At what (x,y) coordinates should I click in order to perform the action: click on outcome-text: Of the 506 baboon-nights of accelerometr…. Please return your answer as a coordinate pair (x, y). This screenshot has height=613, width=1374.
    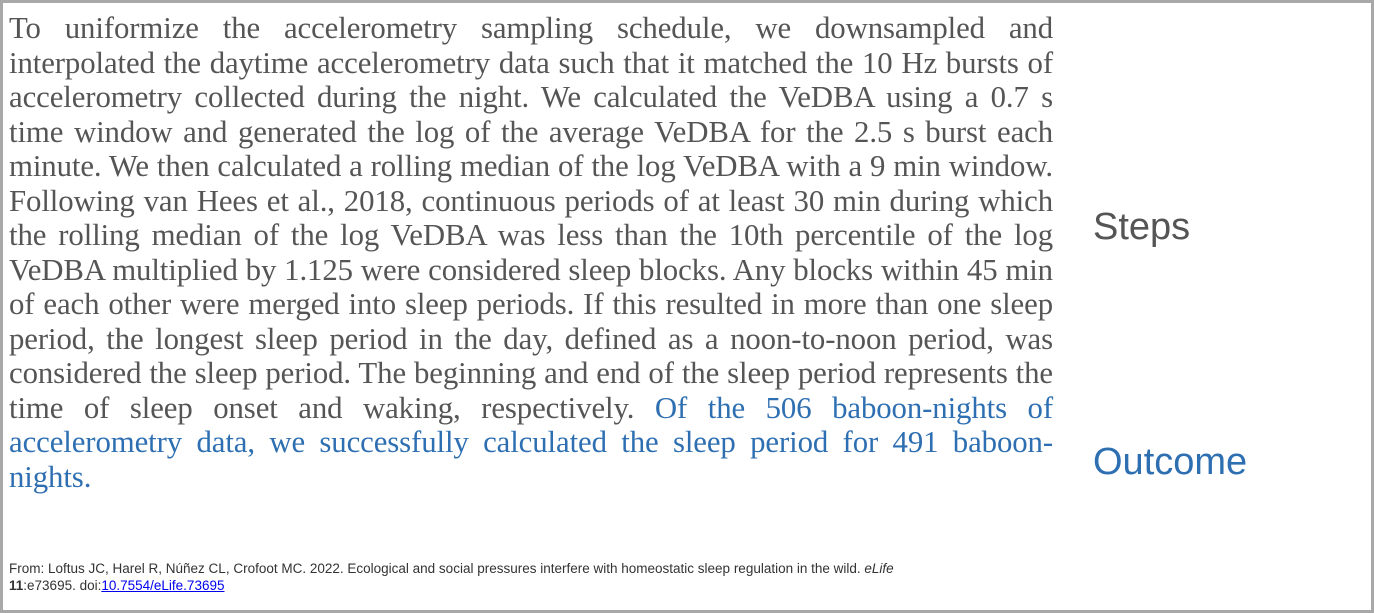
    Looking at the image, I should click on (531, 442).